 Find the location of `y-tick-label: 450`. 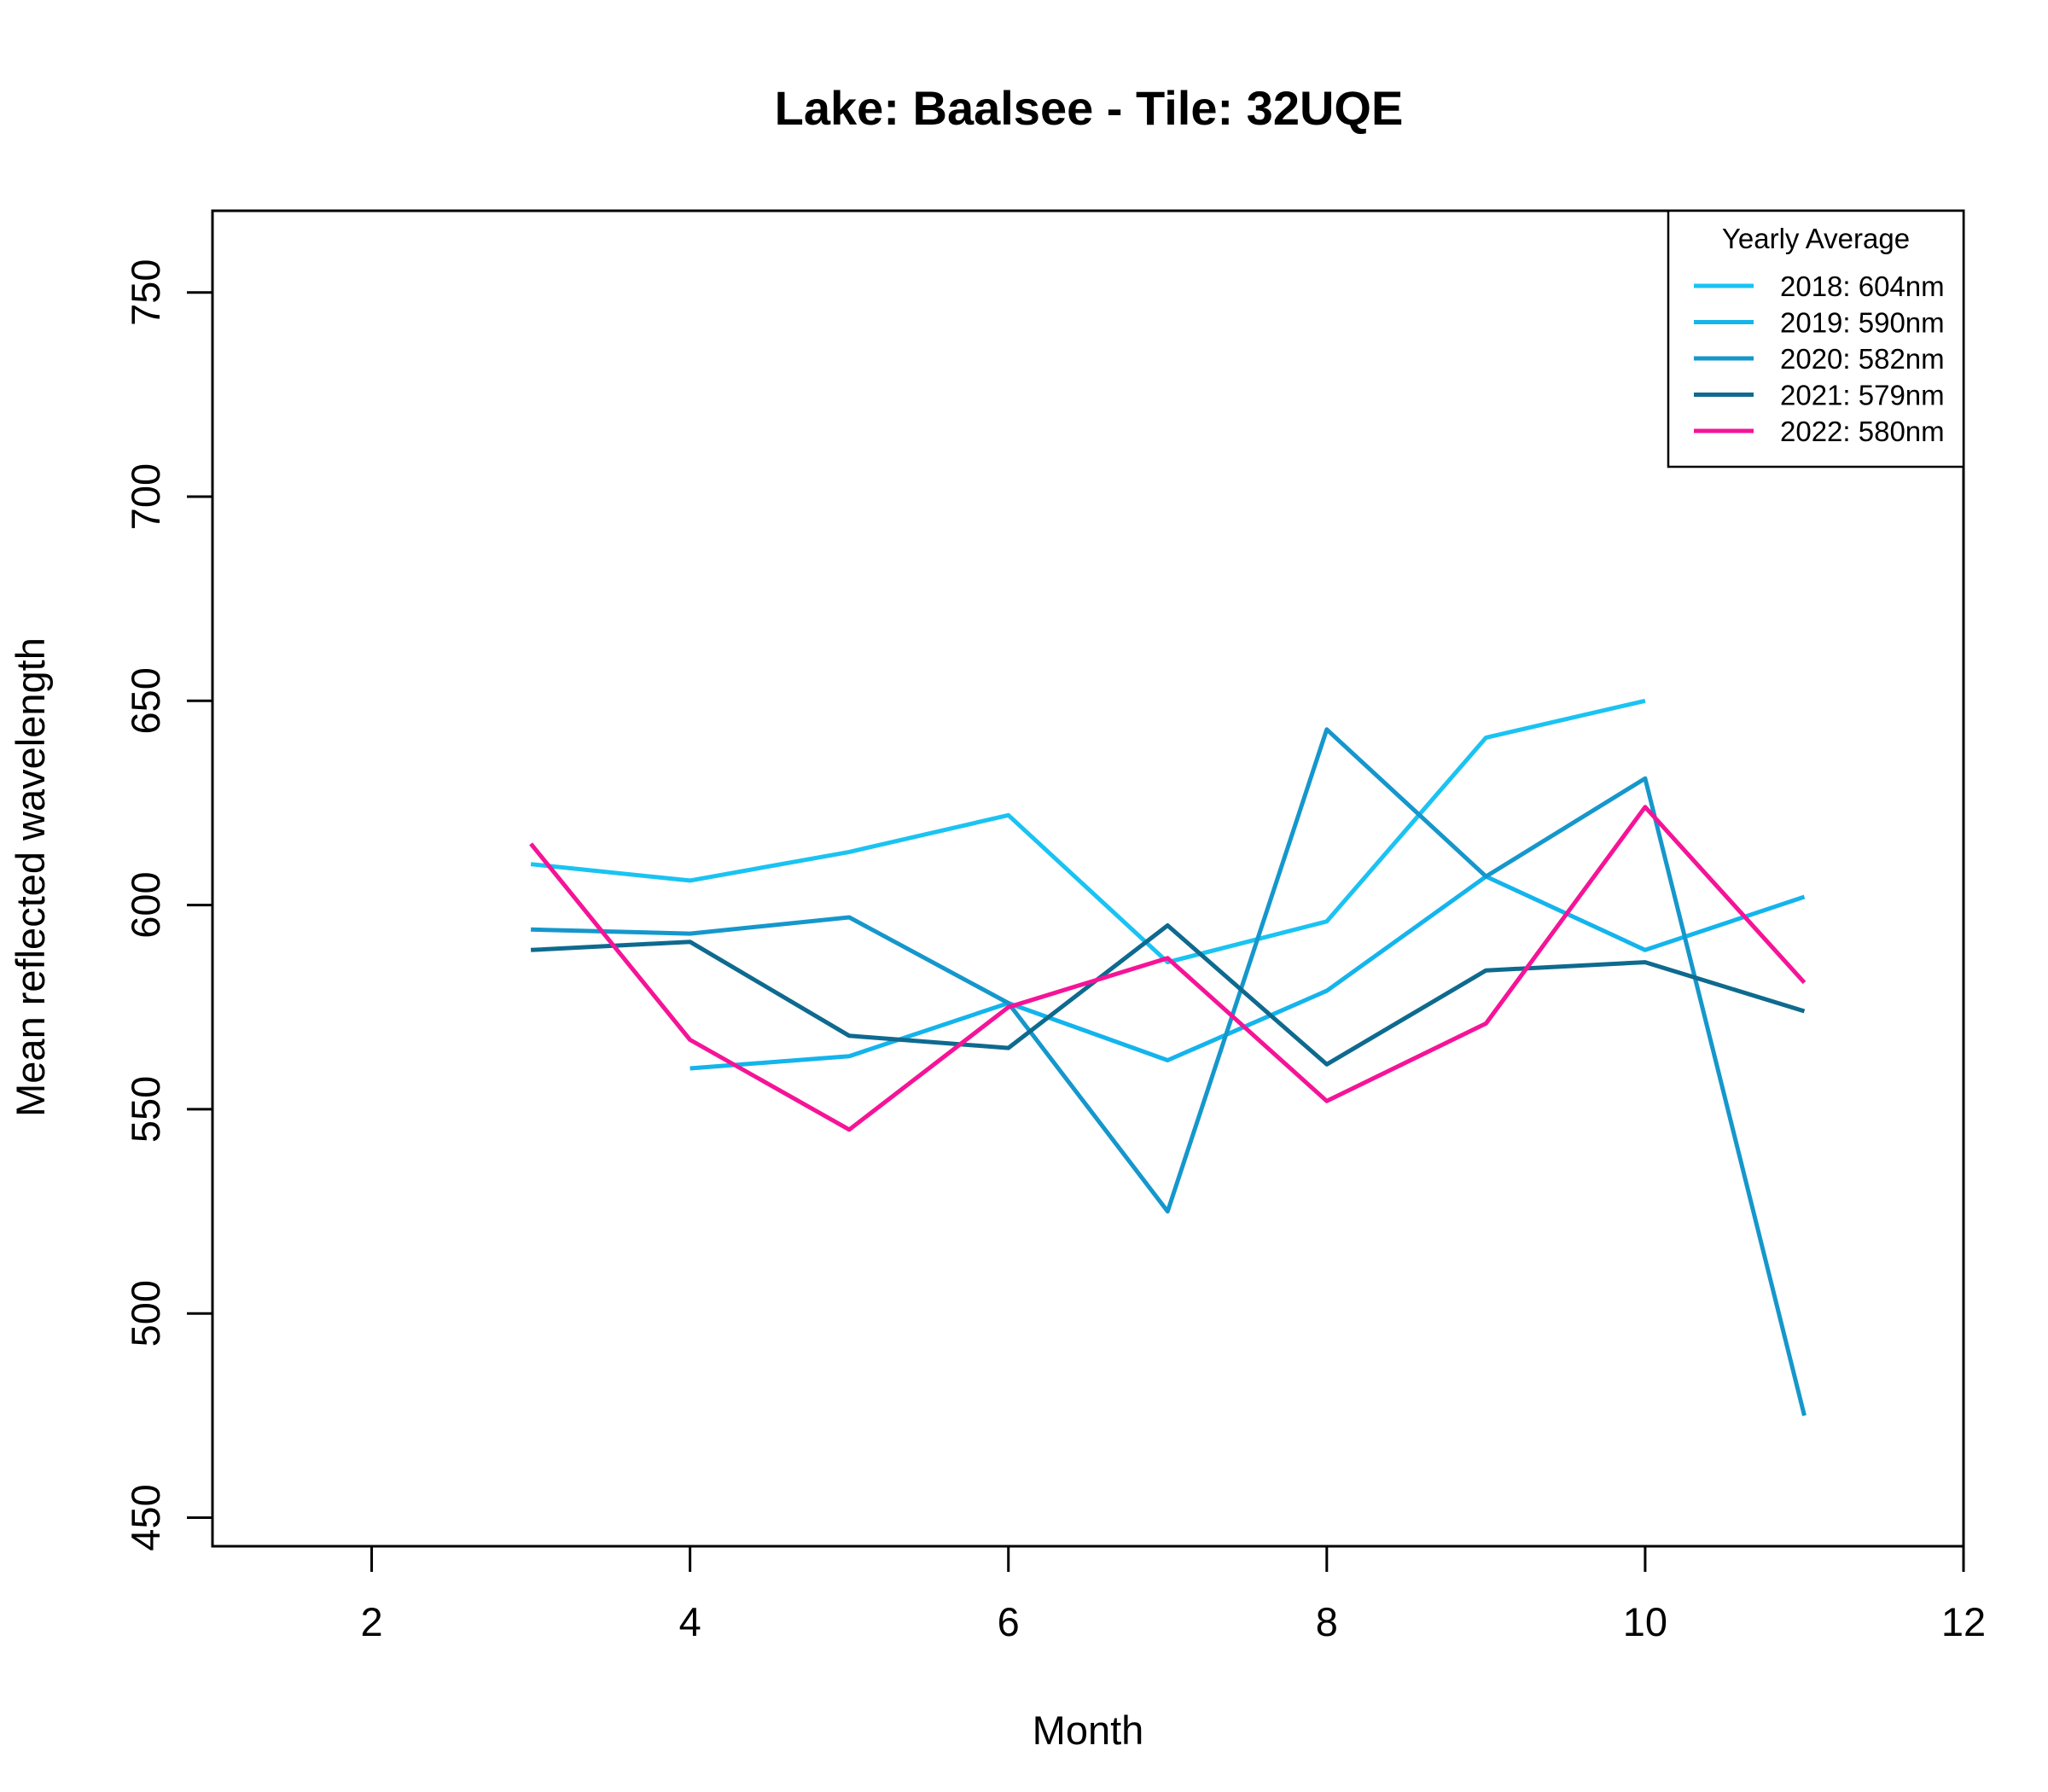

y-tick-label: 450 is located at coordinates (145, 1517).